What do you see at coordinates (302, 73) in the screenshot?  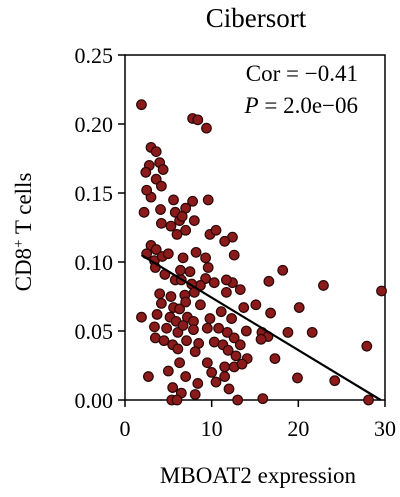 I see `cor-annotation: Cor = −0.41` at bounding box center [302, 73].